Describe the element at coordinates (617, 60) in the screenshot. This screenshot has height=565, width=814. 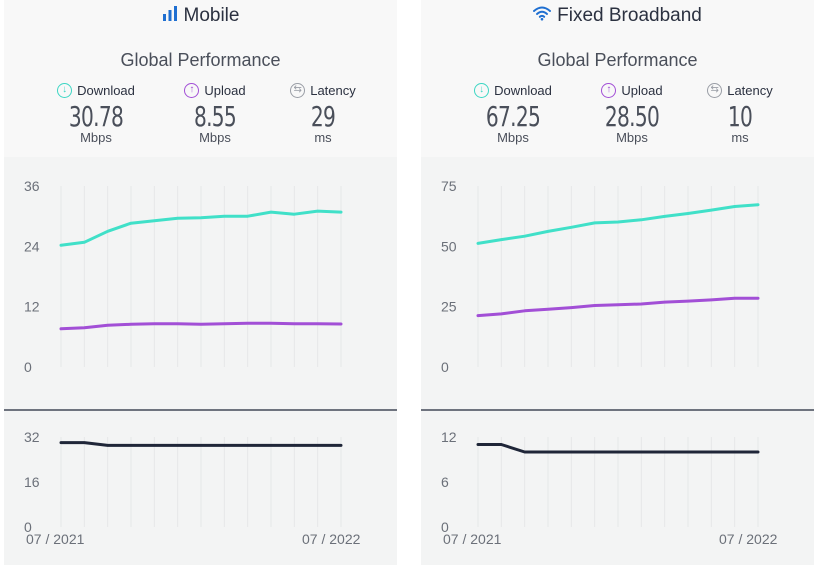
I see `fixed-subtitle: Global Performance` at that location.